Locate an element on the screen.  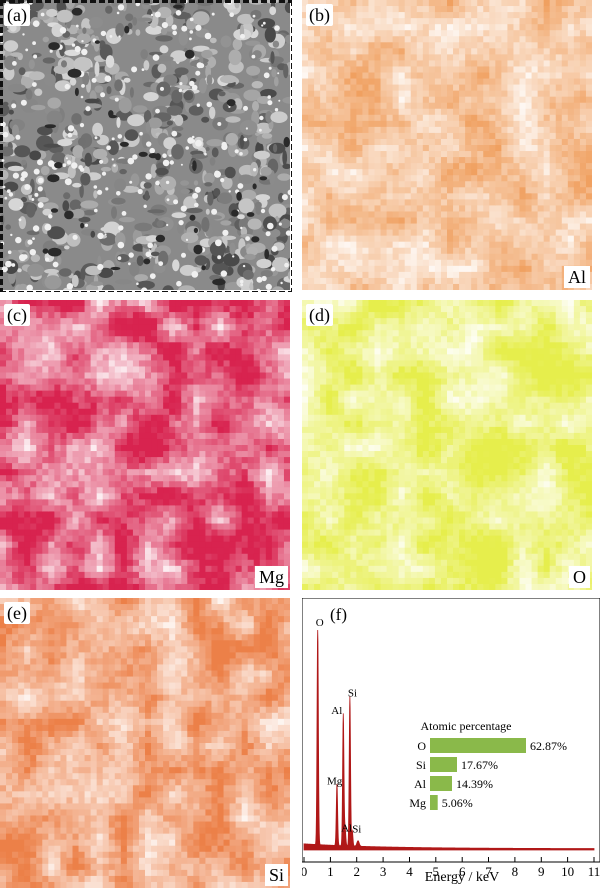
x-tick-label: 11 is located at coordinates (594, 871).